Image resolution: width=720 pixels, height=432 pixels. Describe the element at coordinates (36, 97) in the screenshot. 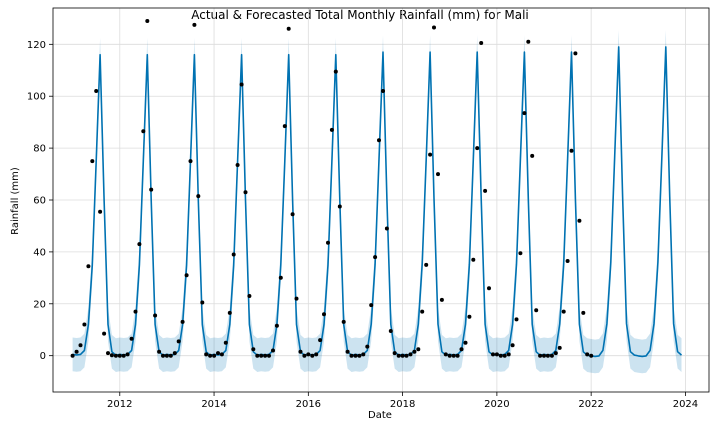

I see `y-tick-label: 100` at that location.